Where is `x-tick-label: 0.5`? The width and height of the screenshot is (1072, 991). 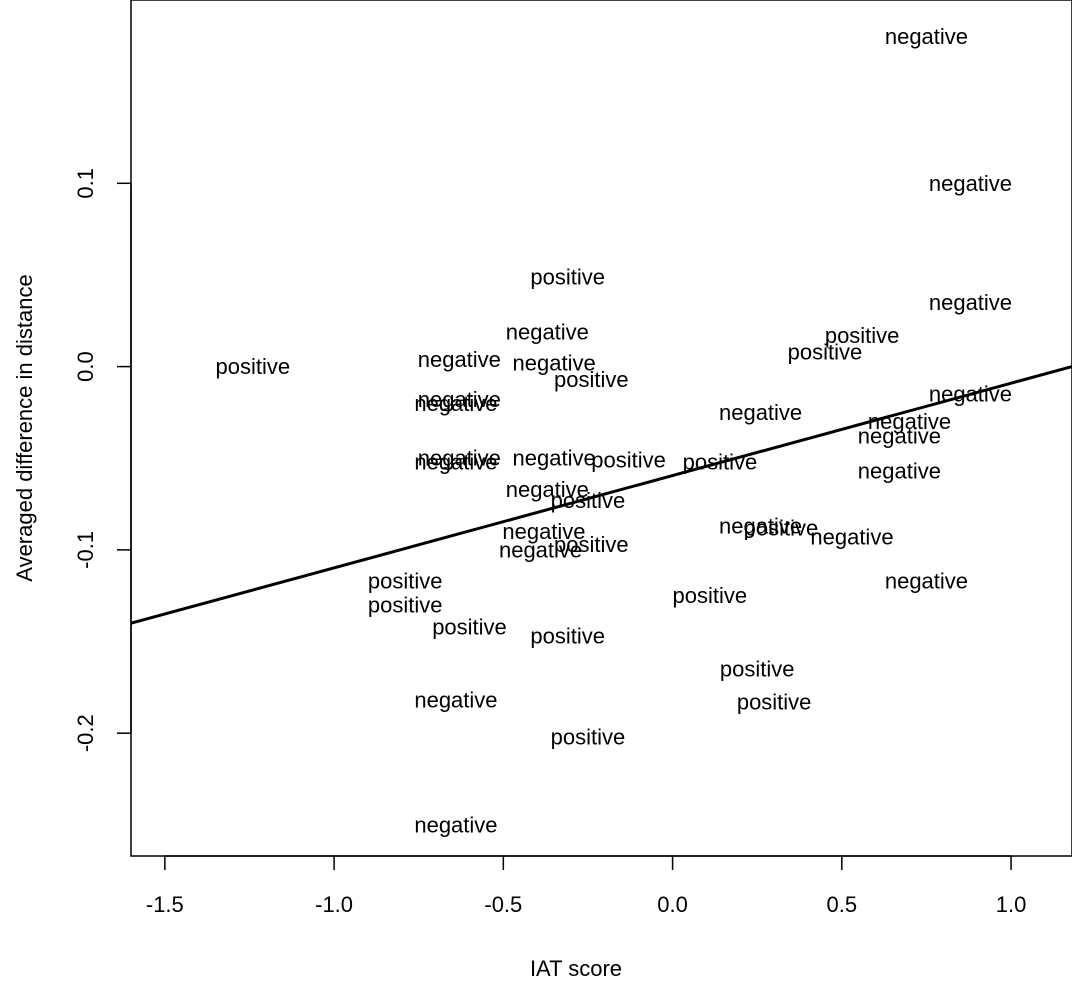 x-tick-label: 0.5 is located at coordinates (842, 904).